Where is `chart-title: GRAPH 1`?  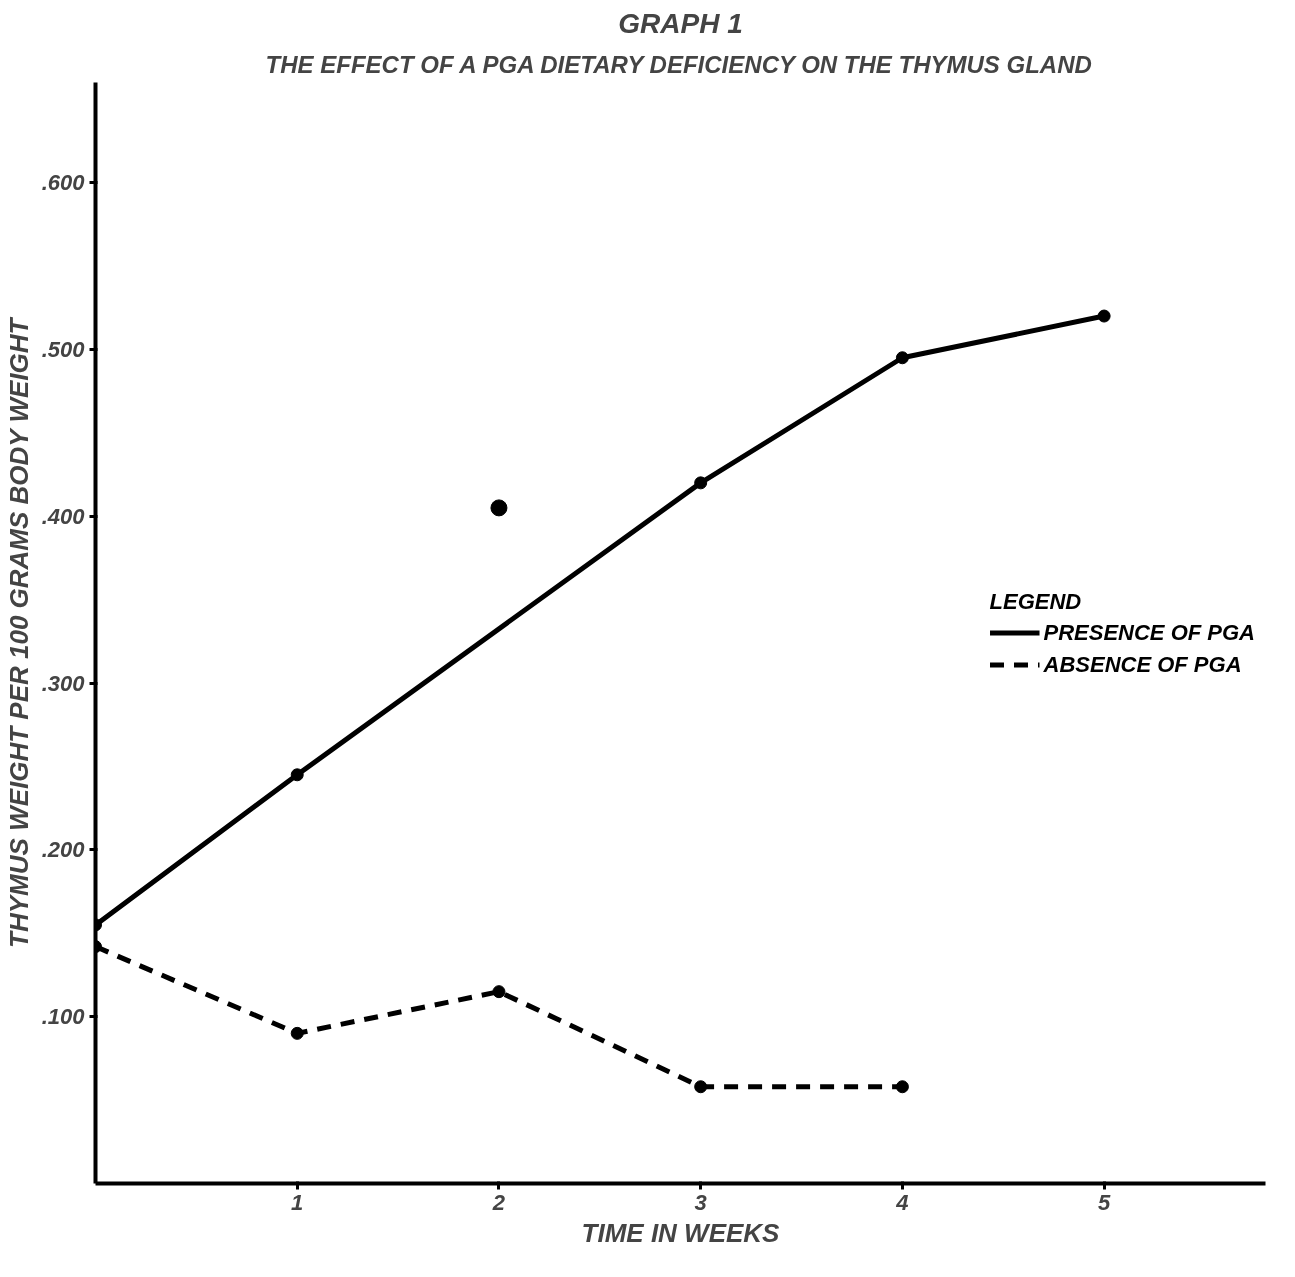 chart-title: GRAPH 1 is located at coordinates (680, 23).